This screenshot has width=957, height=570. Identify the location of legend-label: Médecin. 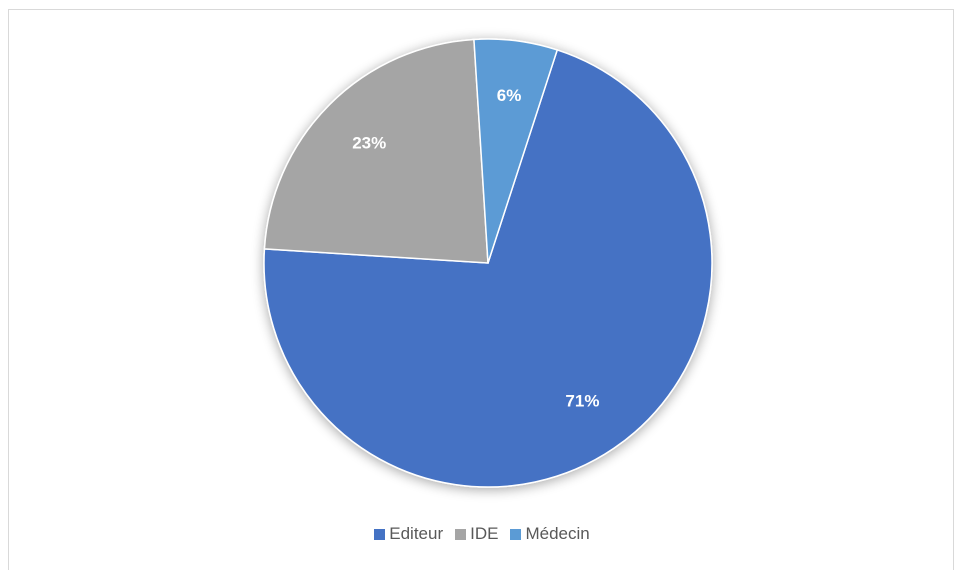
(557, 533).